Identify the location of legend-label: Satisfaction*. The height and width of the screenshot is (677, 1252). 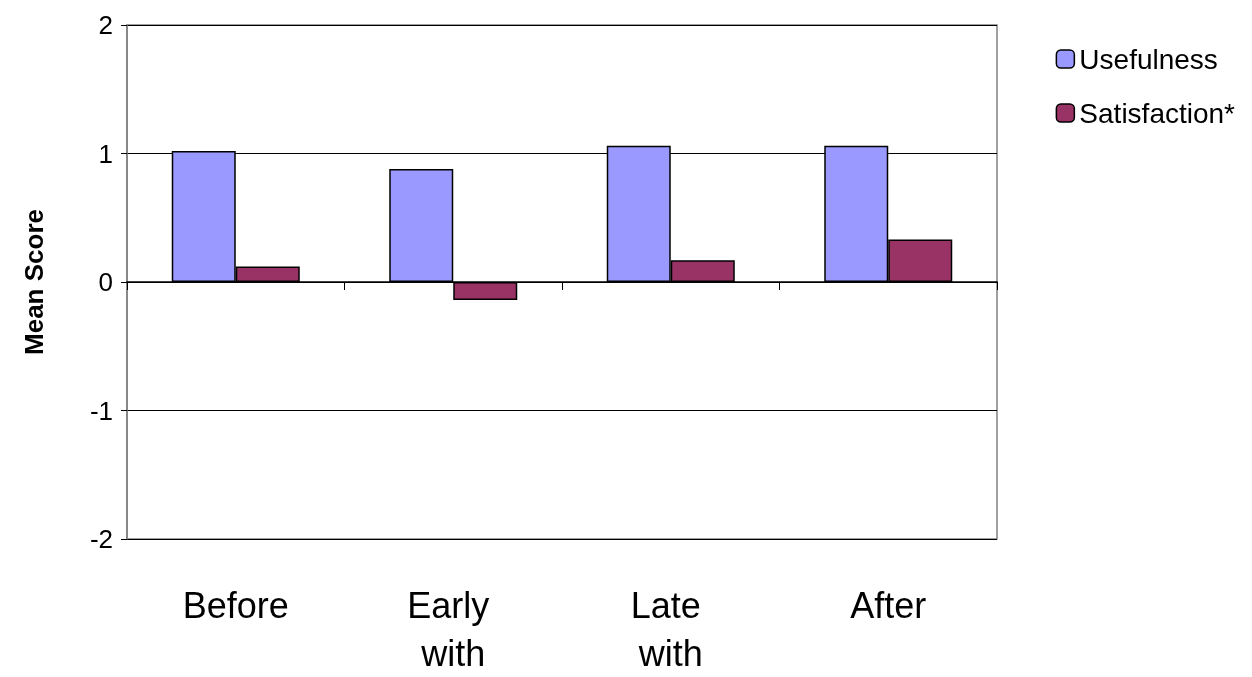
(1157, 113).